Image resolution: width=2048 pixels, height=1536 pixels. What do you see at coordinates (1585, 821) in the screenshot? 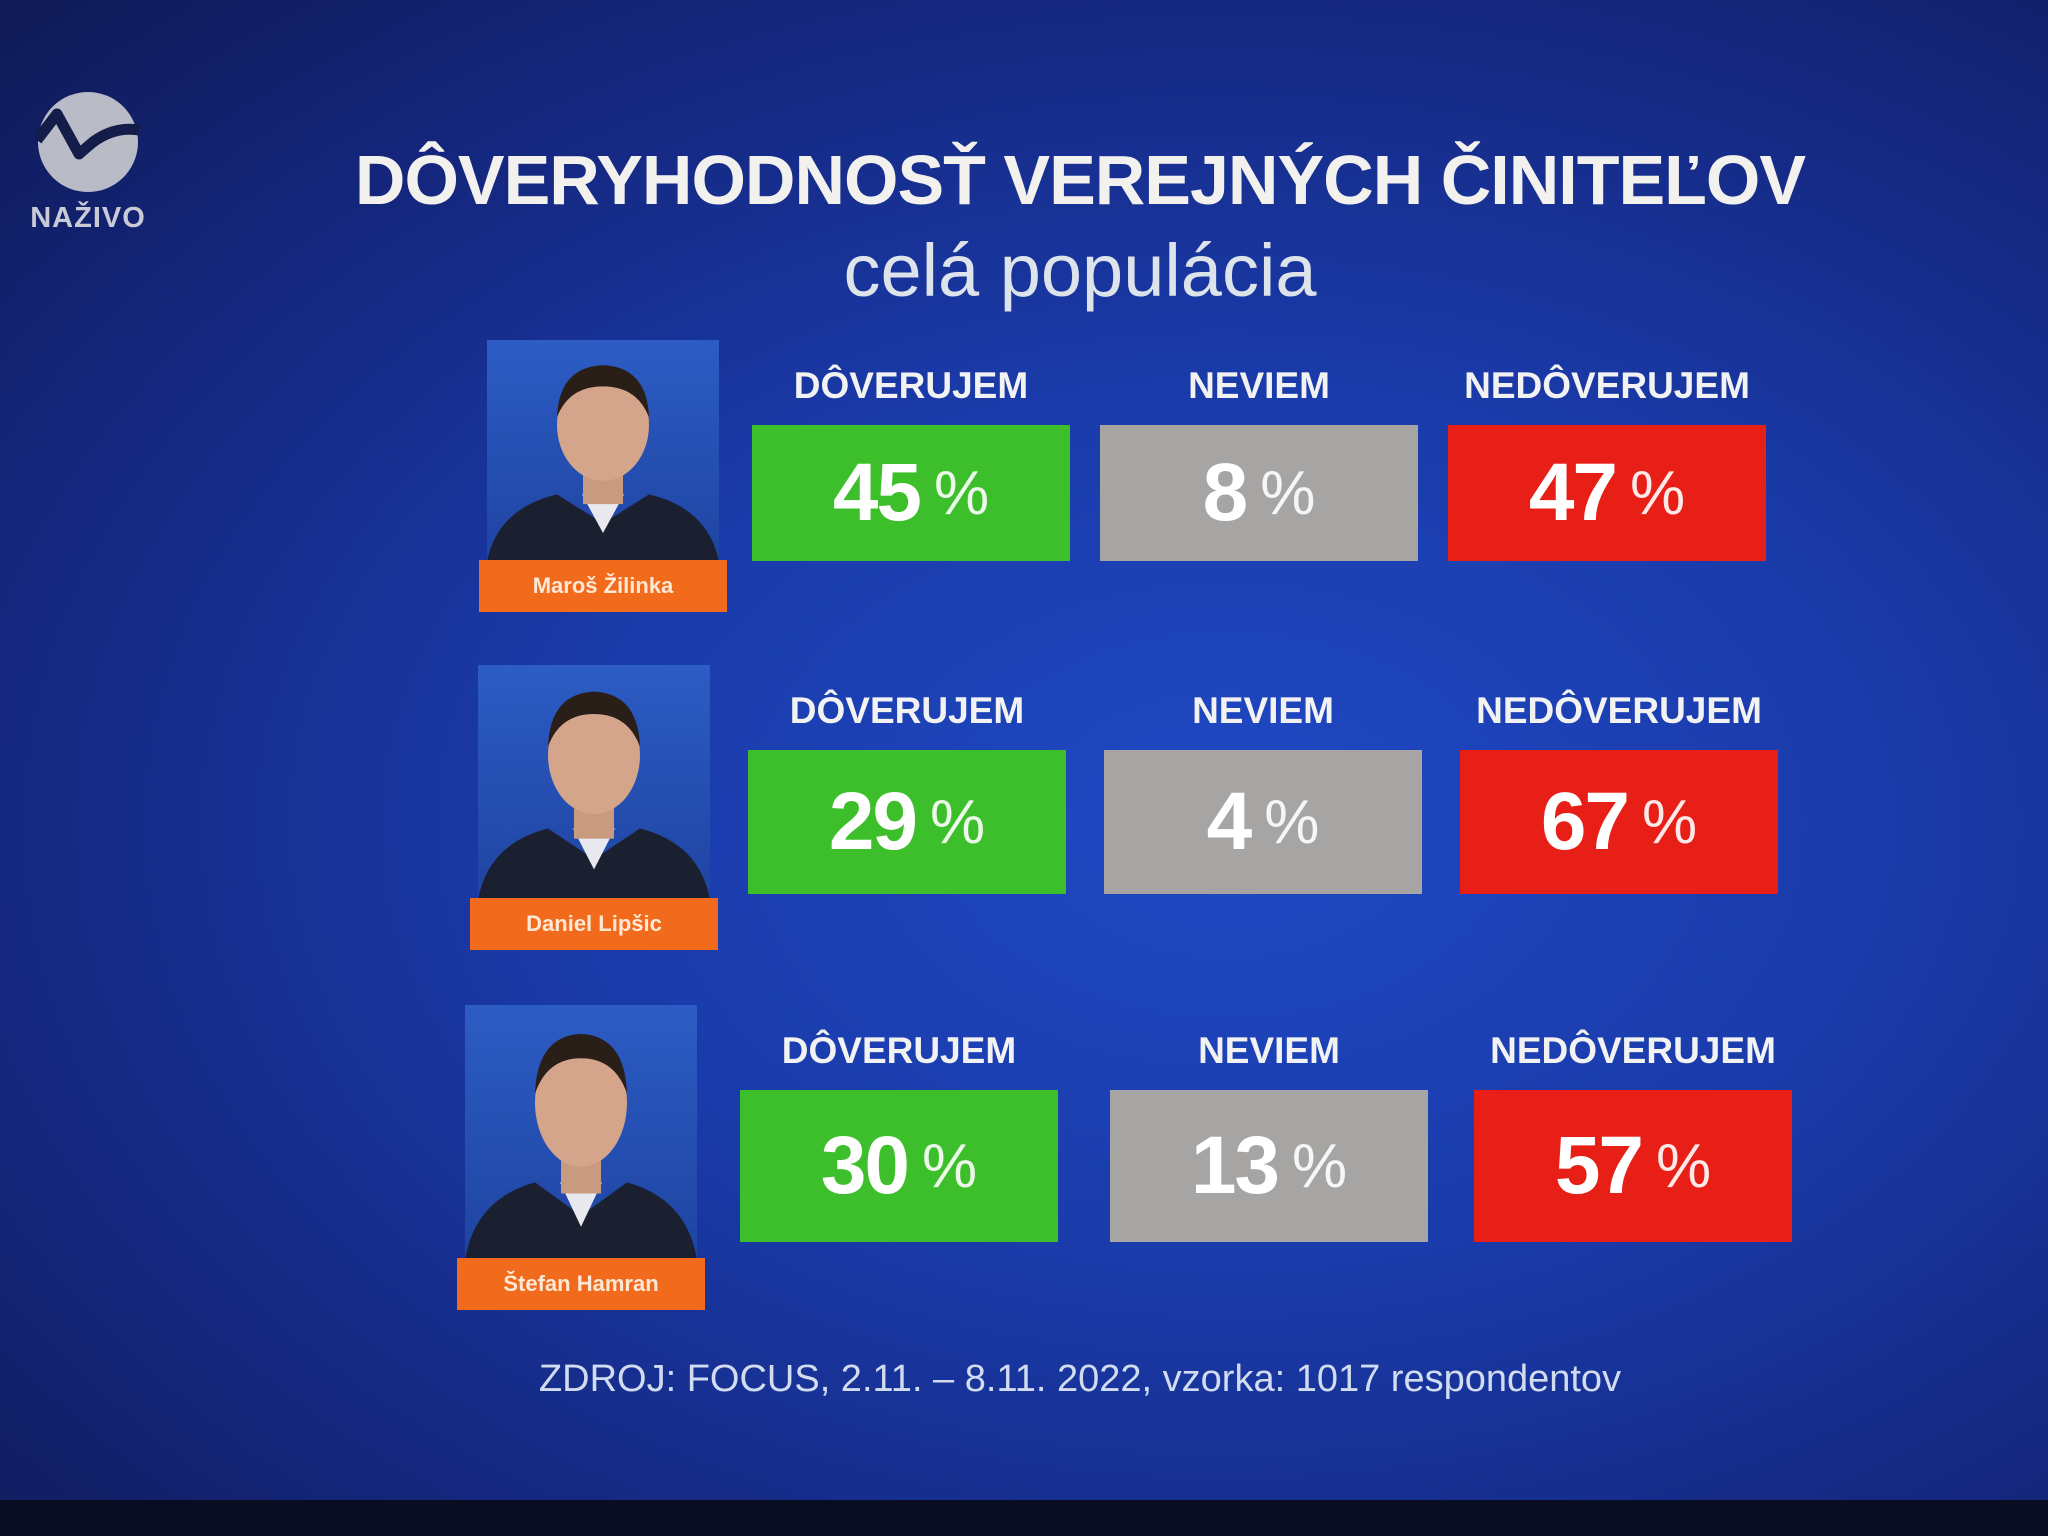
I see `value-label: 67` at bounding box center [1585, 821].